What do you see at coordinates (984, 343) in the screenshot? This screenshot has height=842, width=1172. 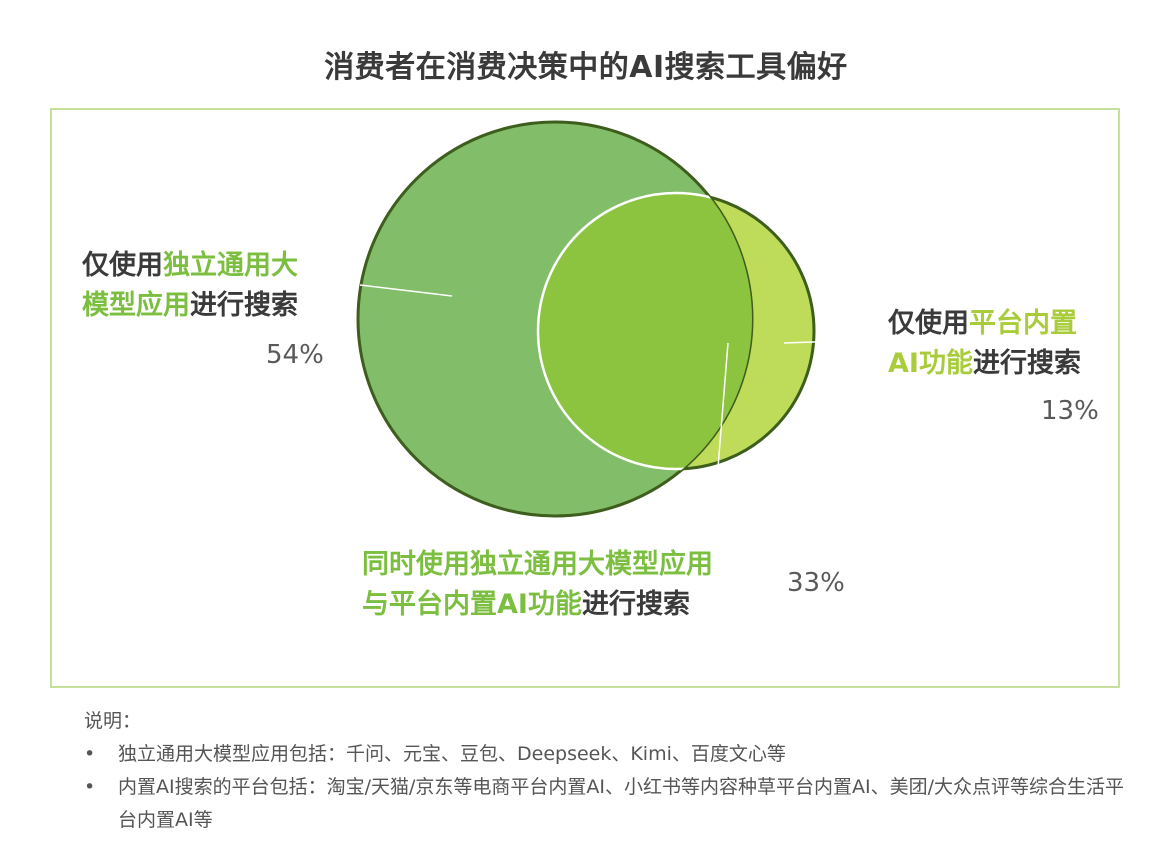 I see `label-platform-only: 仅使用平台内置 AI功能进行搜索` at bounding box center [984, 343].